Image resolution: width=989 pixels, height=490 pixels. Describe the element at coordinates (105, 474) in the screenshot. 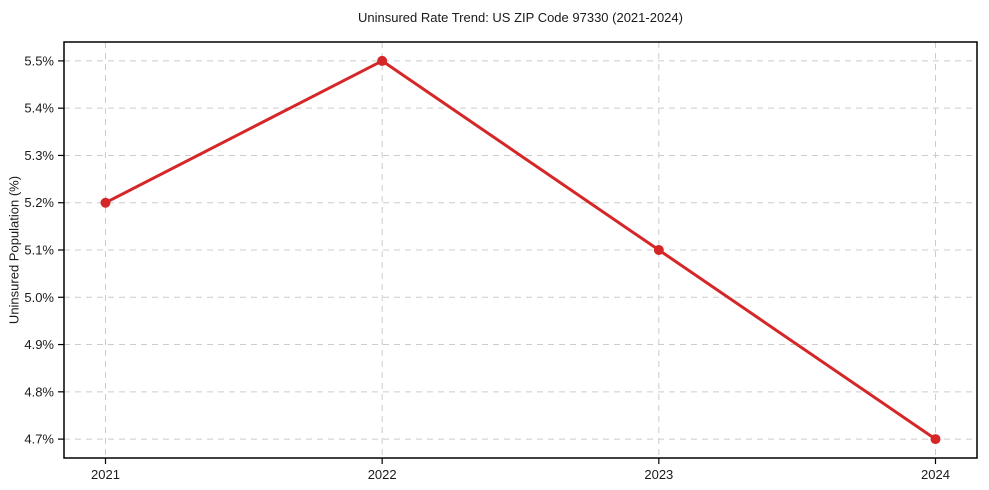

I see `x-tick-label: 2021` at that location.